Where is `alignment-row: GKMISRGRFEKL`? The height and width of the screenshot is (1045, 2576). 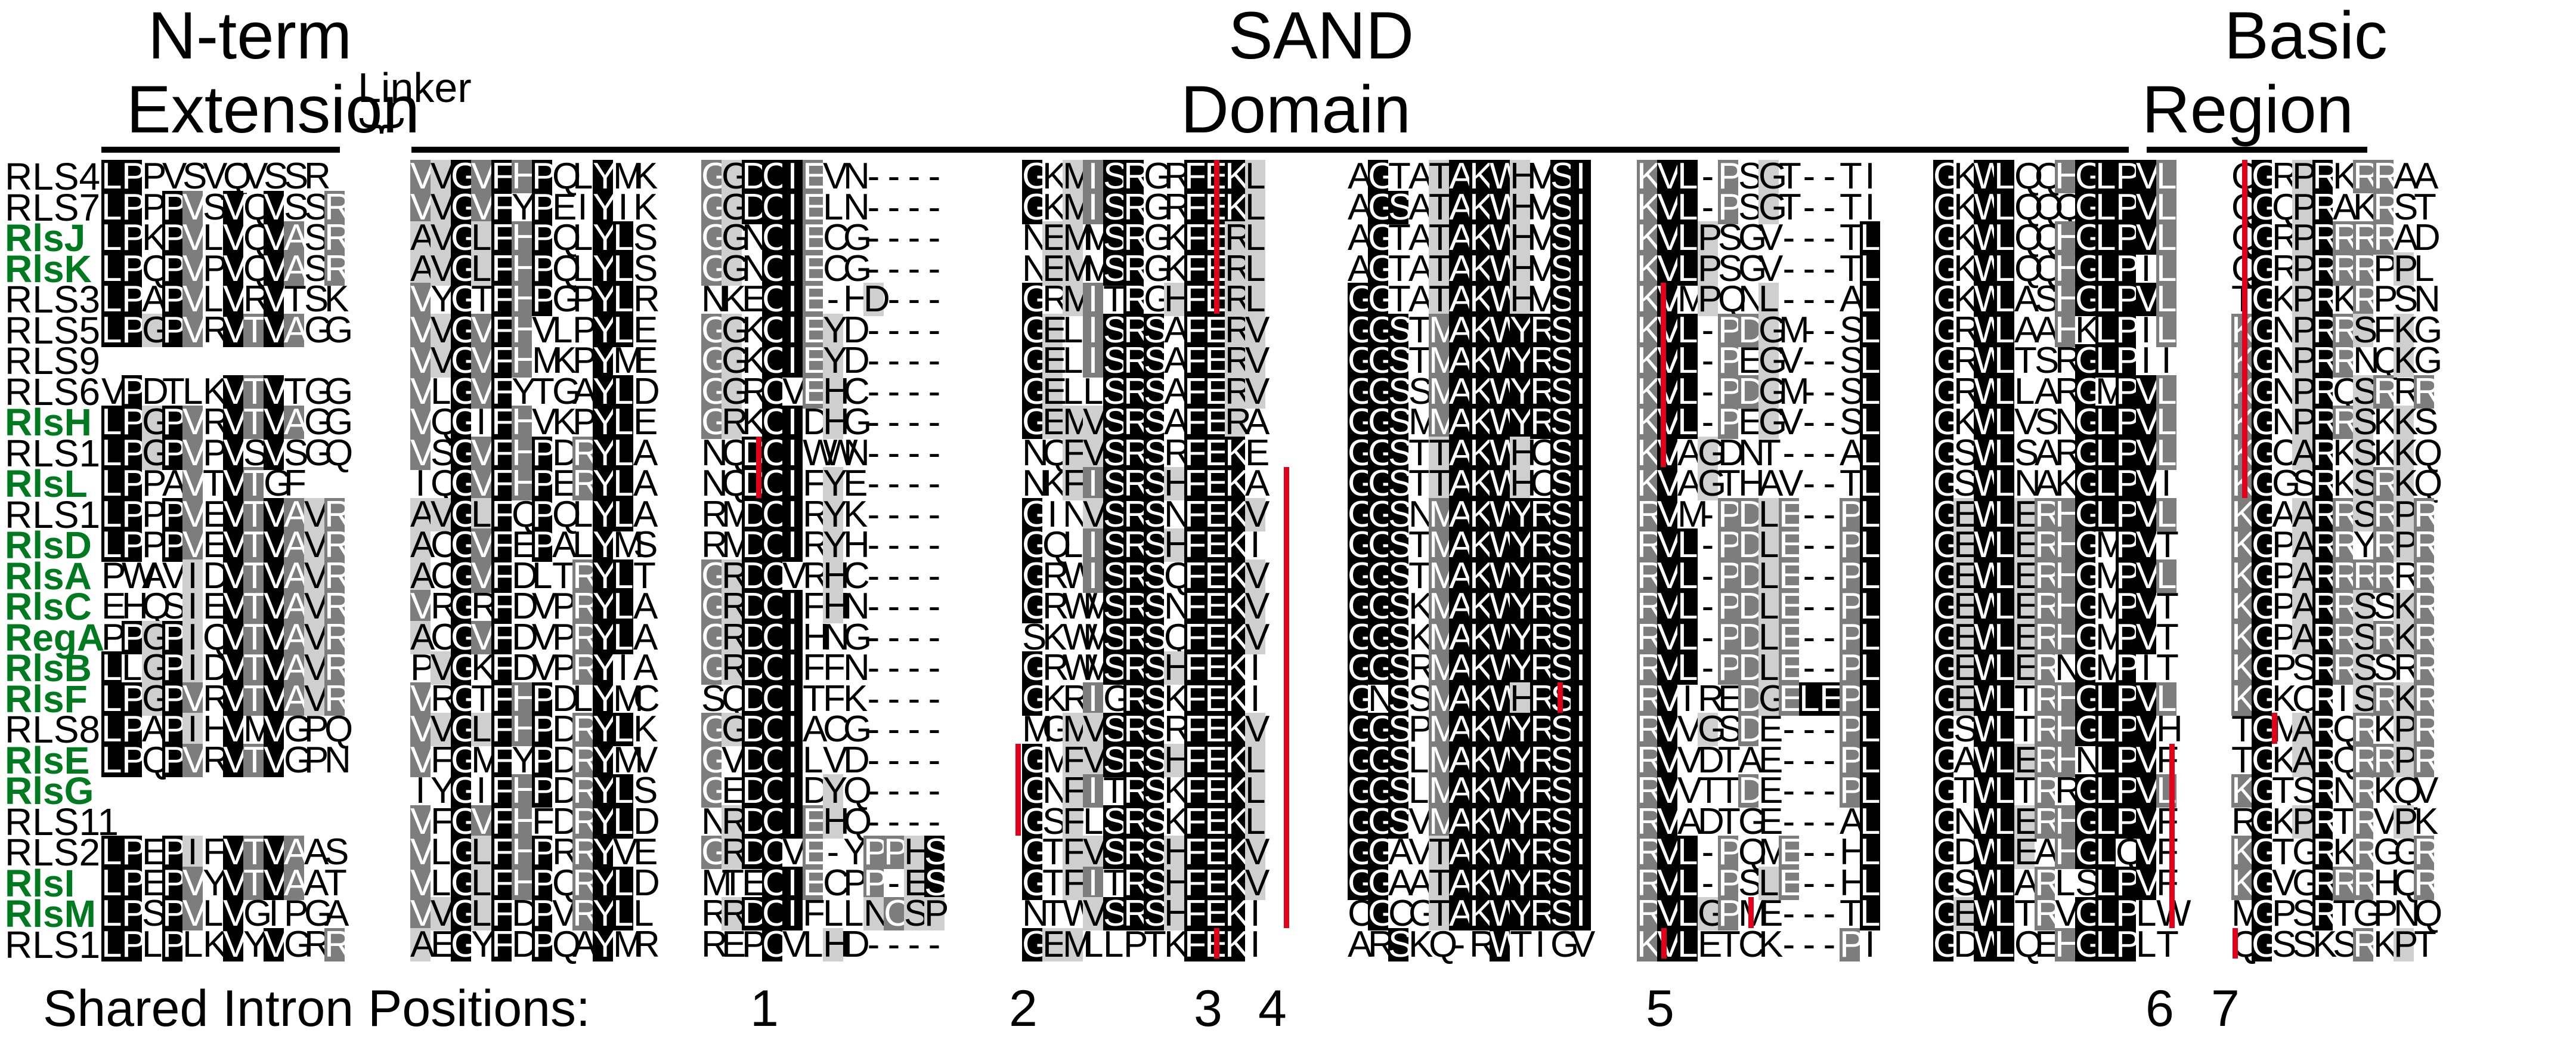
alignment-row: GKMISRGRFEKL is located at coordinates (1144, 207).